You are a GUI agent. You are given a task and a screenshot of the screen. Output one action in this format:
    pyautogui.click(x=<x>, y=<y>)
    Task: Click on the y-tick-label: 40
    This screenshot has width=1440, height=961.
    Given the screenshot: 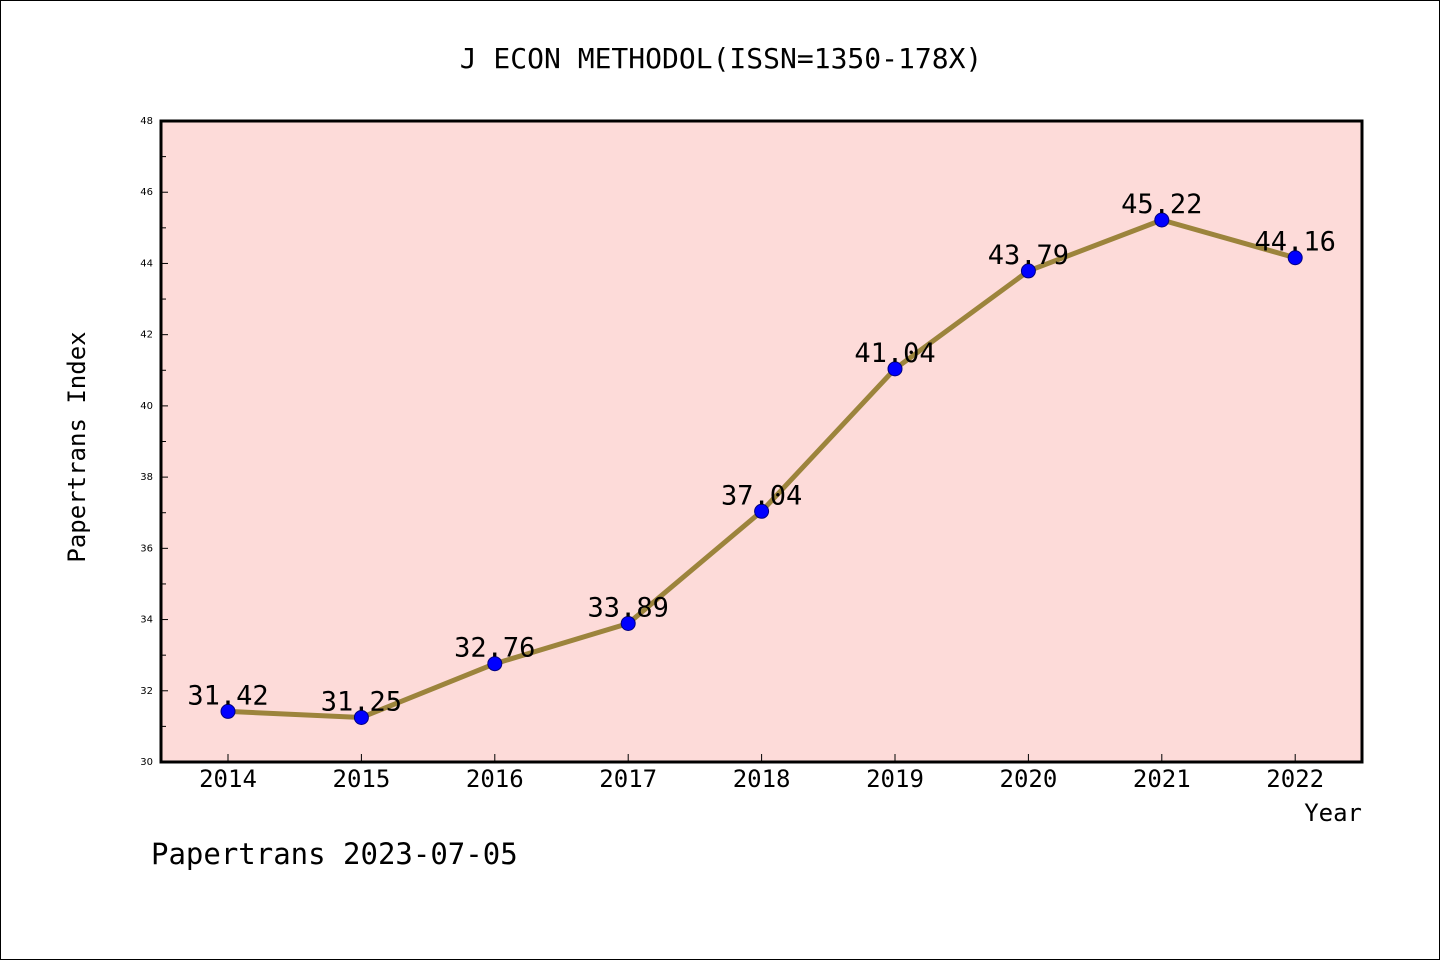 What is the action you would take?
    pyautogui.click(x=146, y=406)
    